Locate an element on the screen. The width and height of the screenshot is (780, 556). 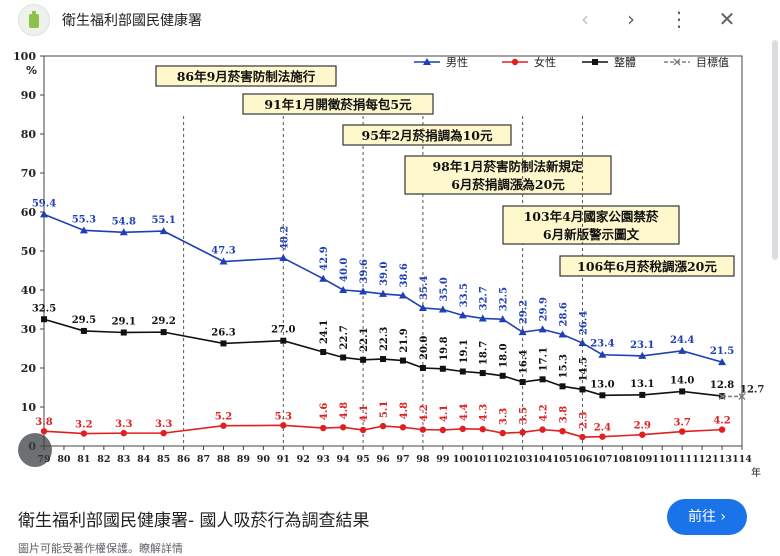
data-label: 2.3 is located at coordinates (583, 420).